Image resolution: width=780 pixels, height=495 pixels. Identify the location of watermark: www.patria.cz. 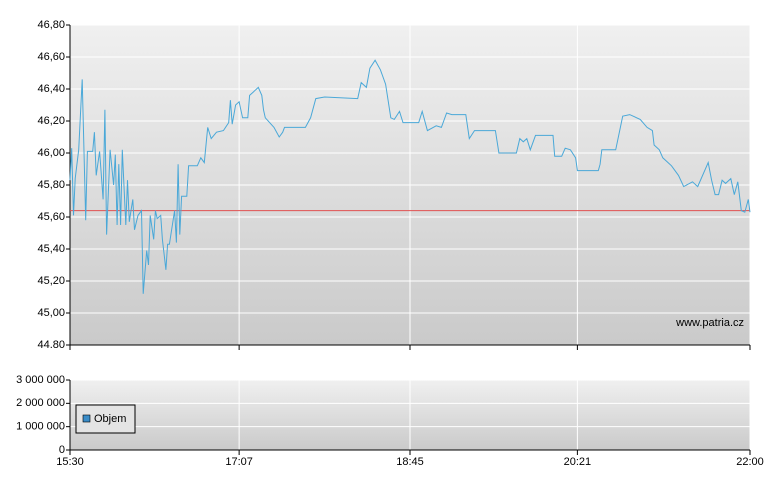
(709, 323).